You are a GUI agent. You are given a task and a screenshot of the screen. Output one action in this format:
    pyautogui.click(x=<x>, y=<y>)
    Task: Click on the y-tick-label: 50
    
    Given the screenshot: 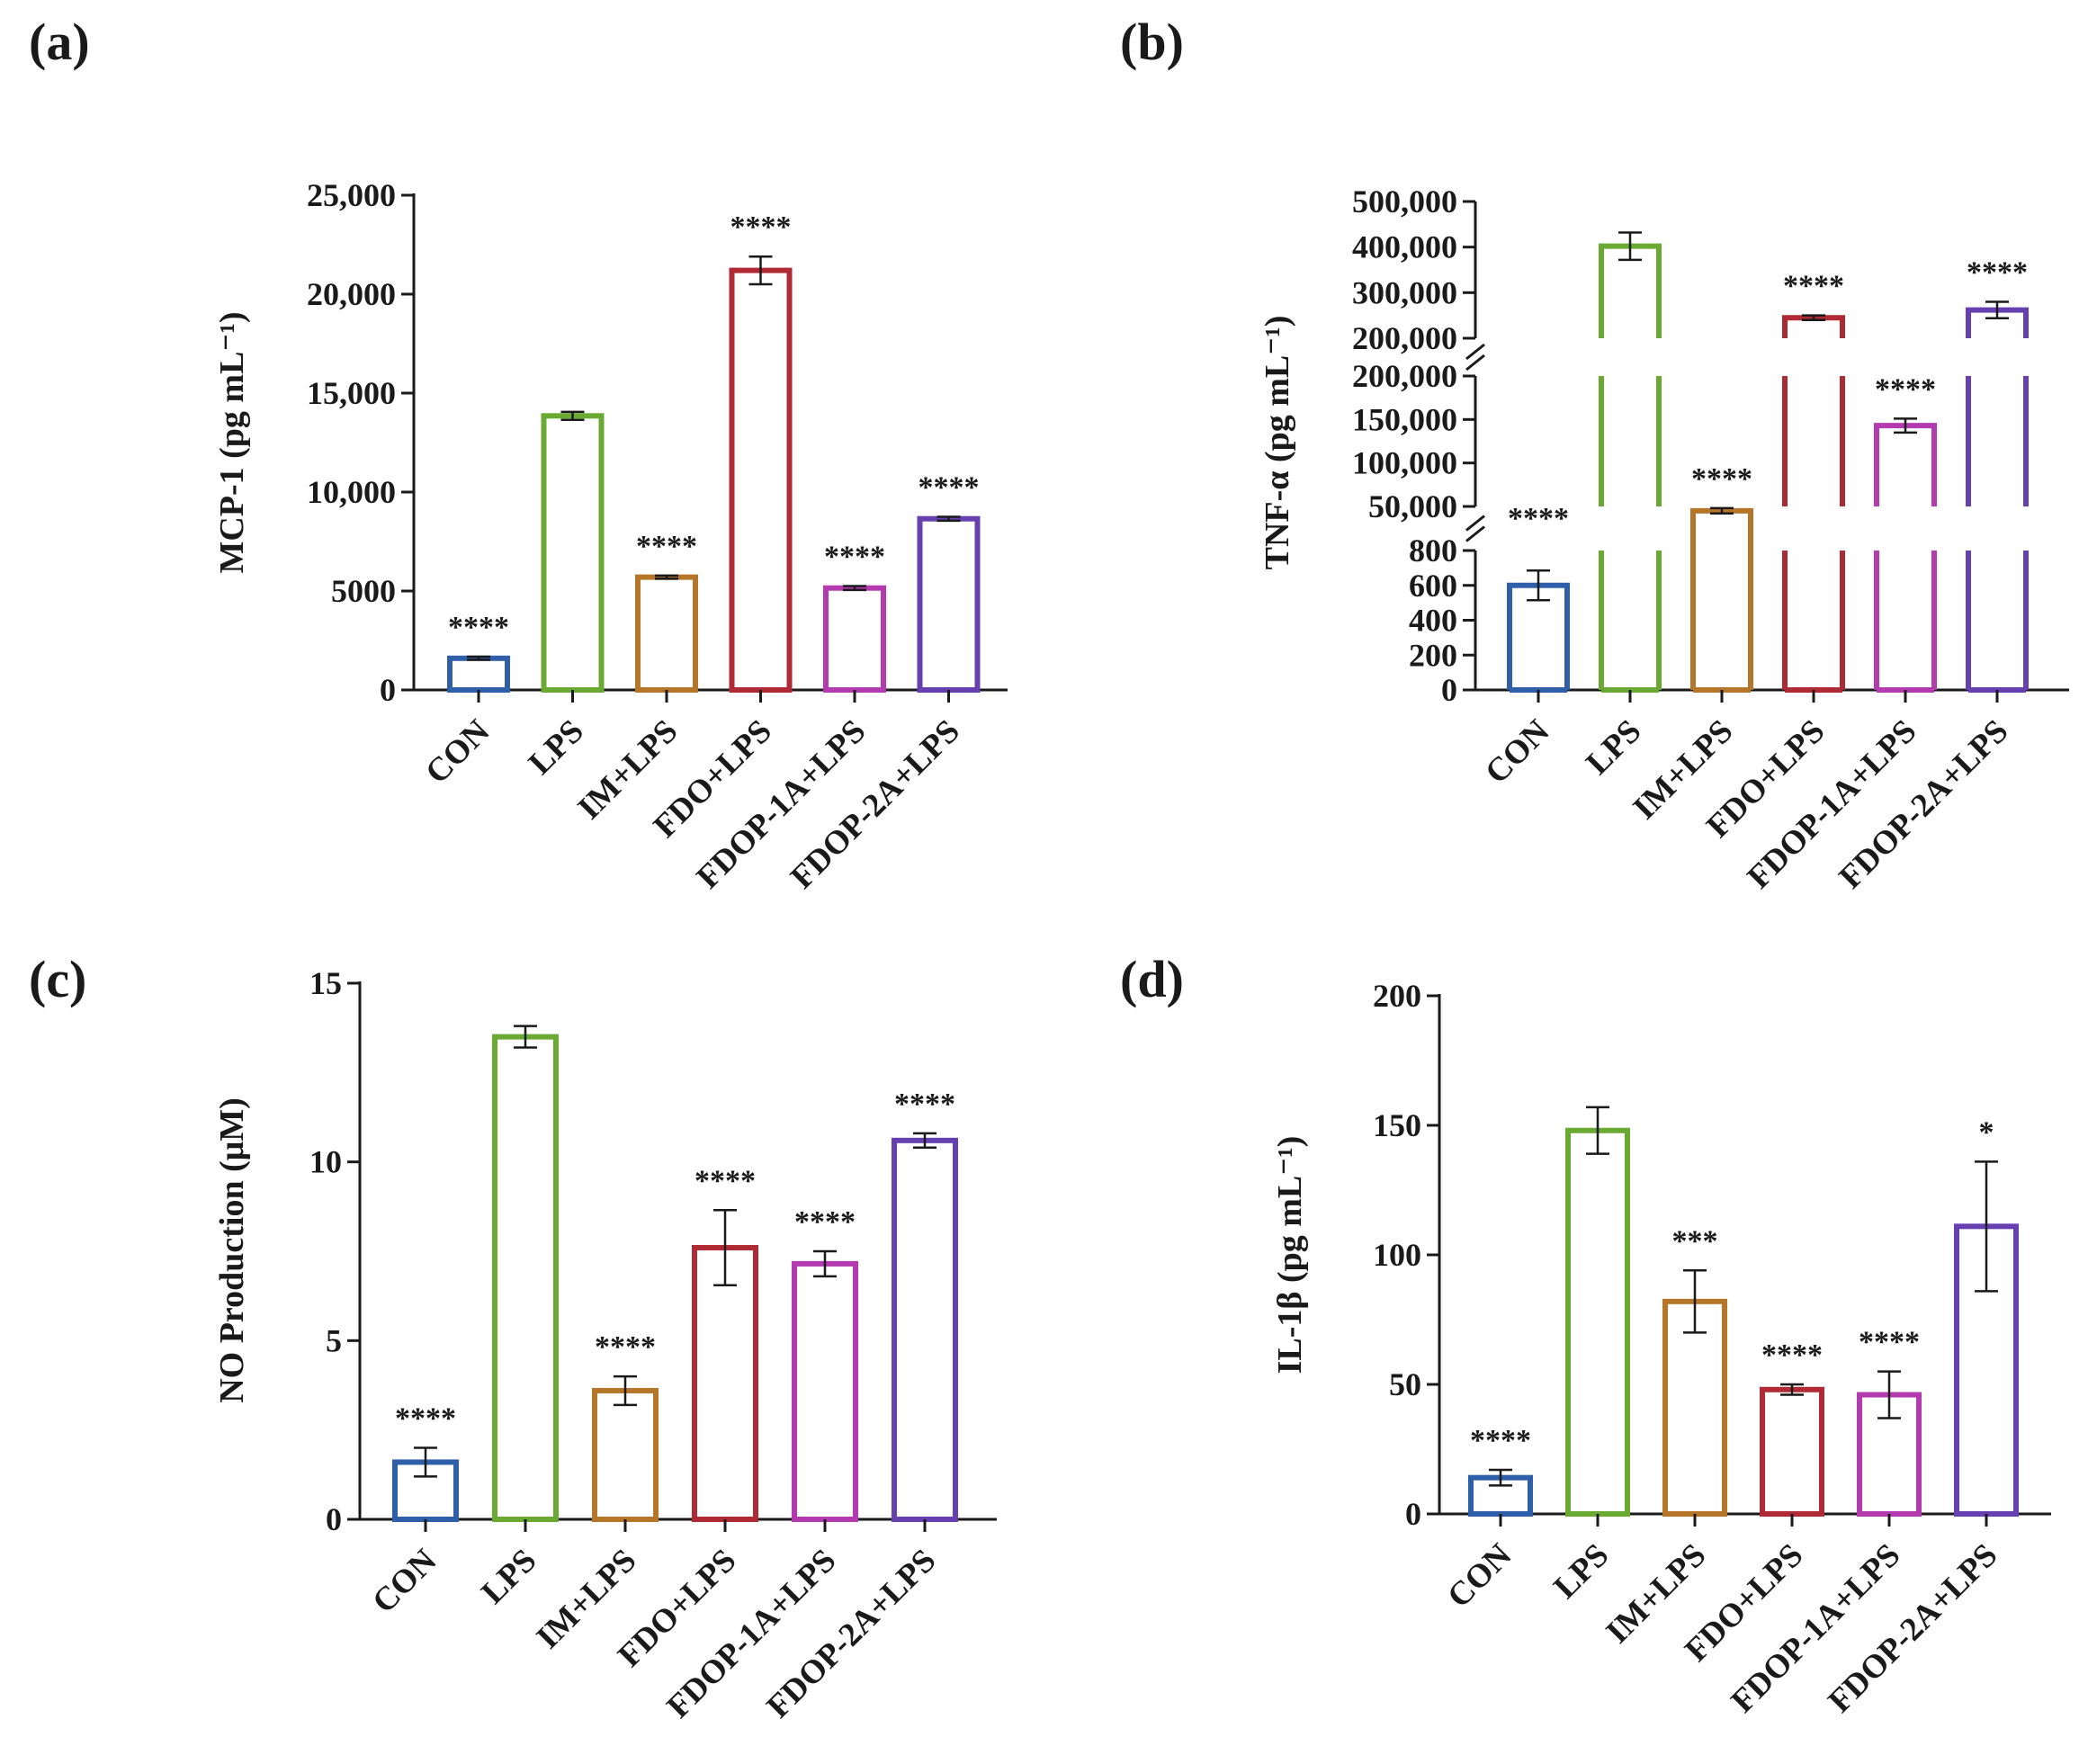 What is the action you would take?
    pyautogui.click(x=1405, y=1384)
    